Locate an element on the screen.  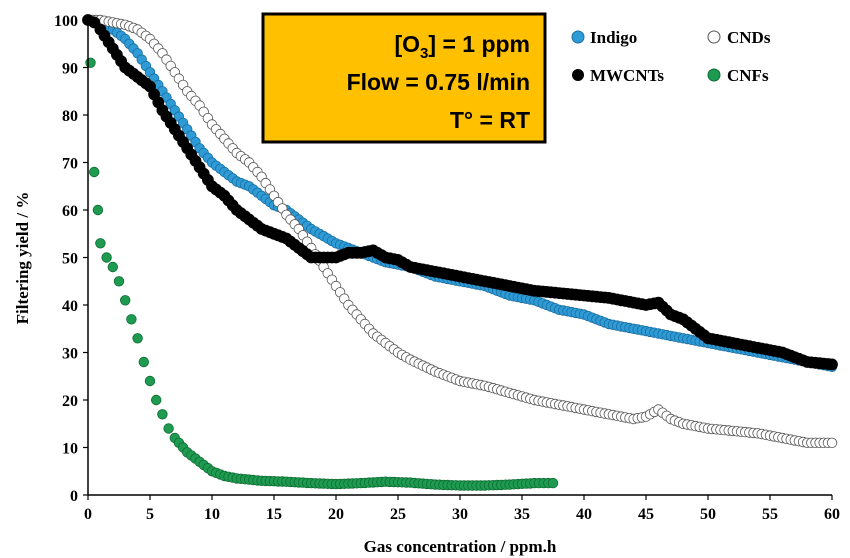
x-tick-label: 0 is located at coordinates (88, 514).